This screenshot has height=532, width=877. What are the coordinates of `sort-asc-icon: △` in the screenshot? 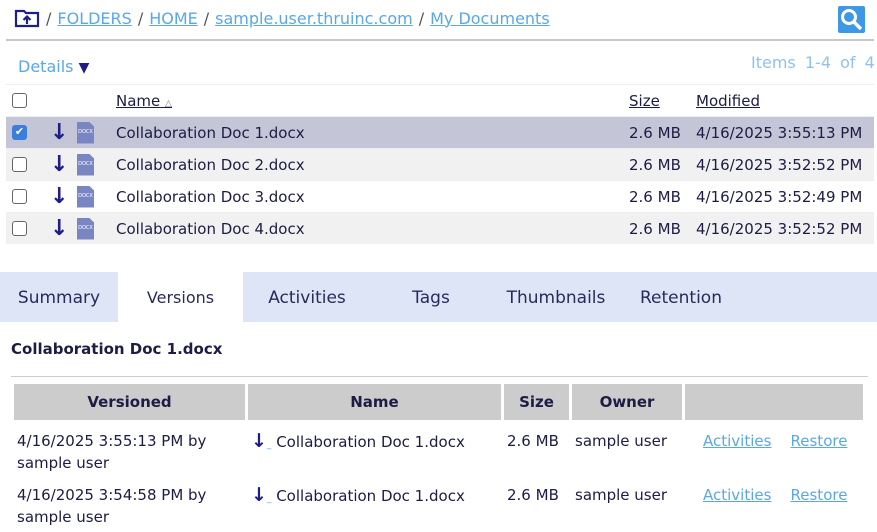 It's located at (168, 103).